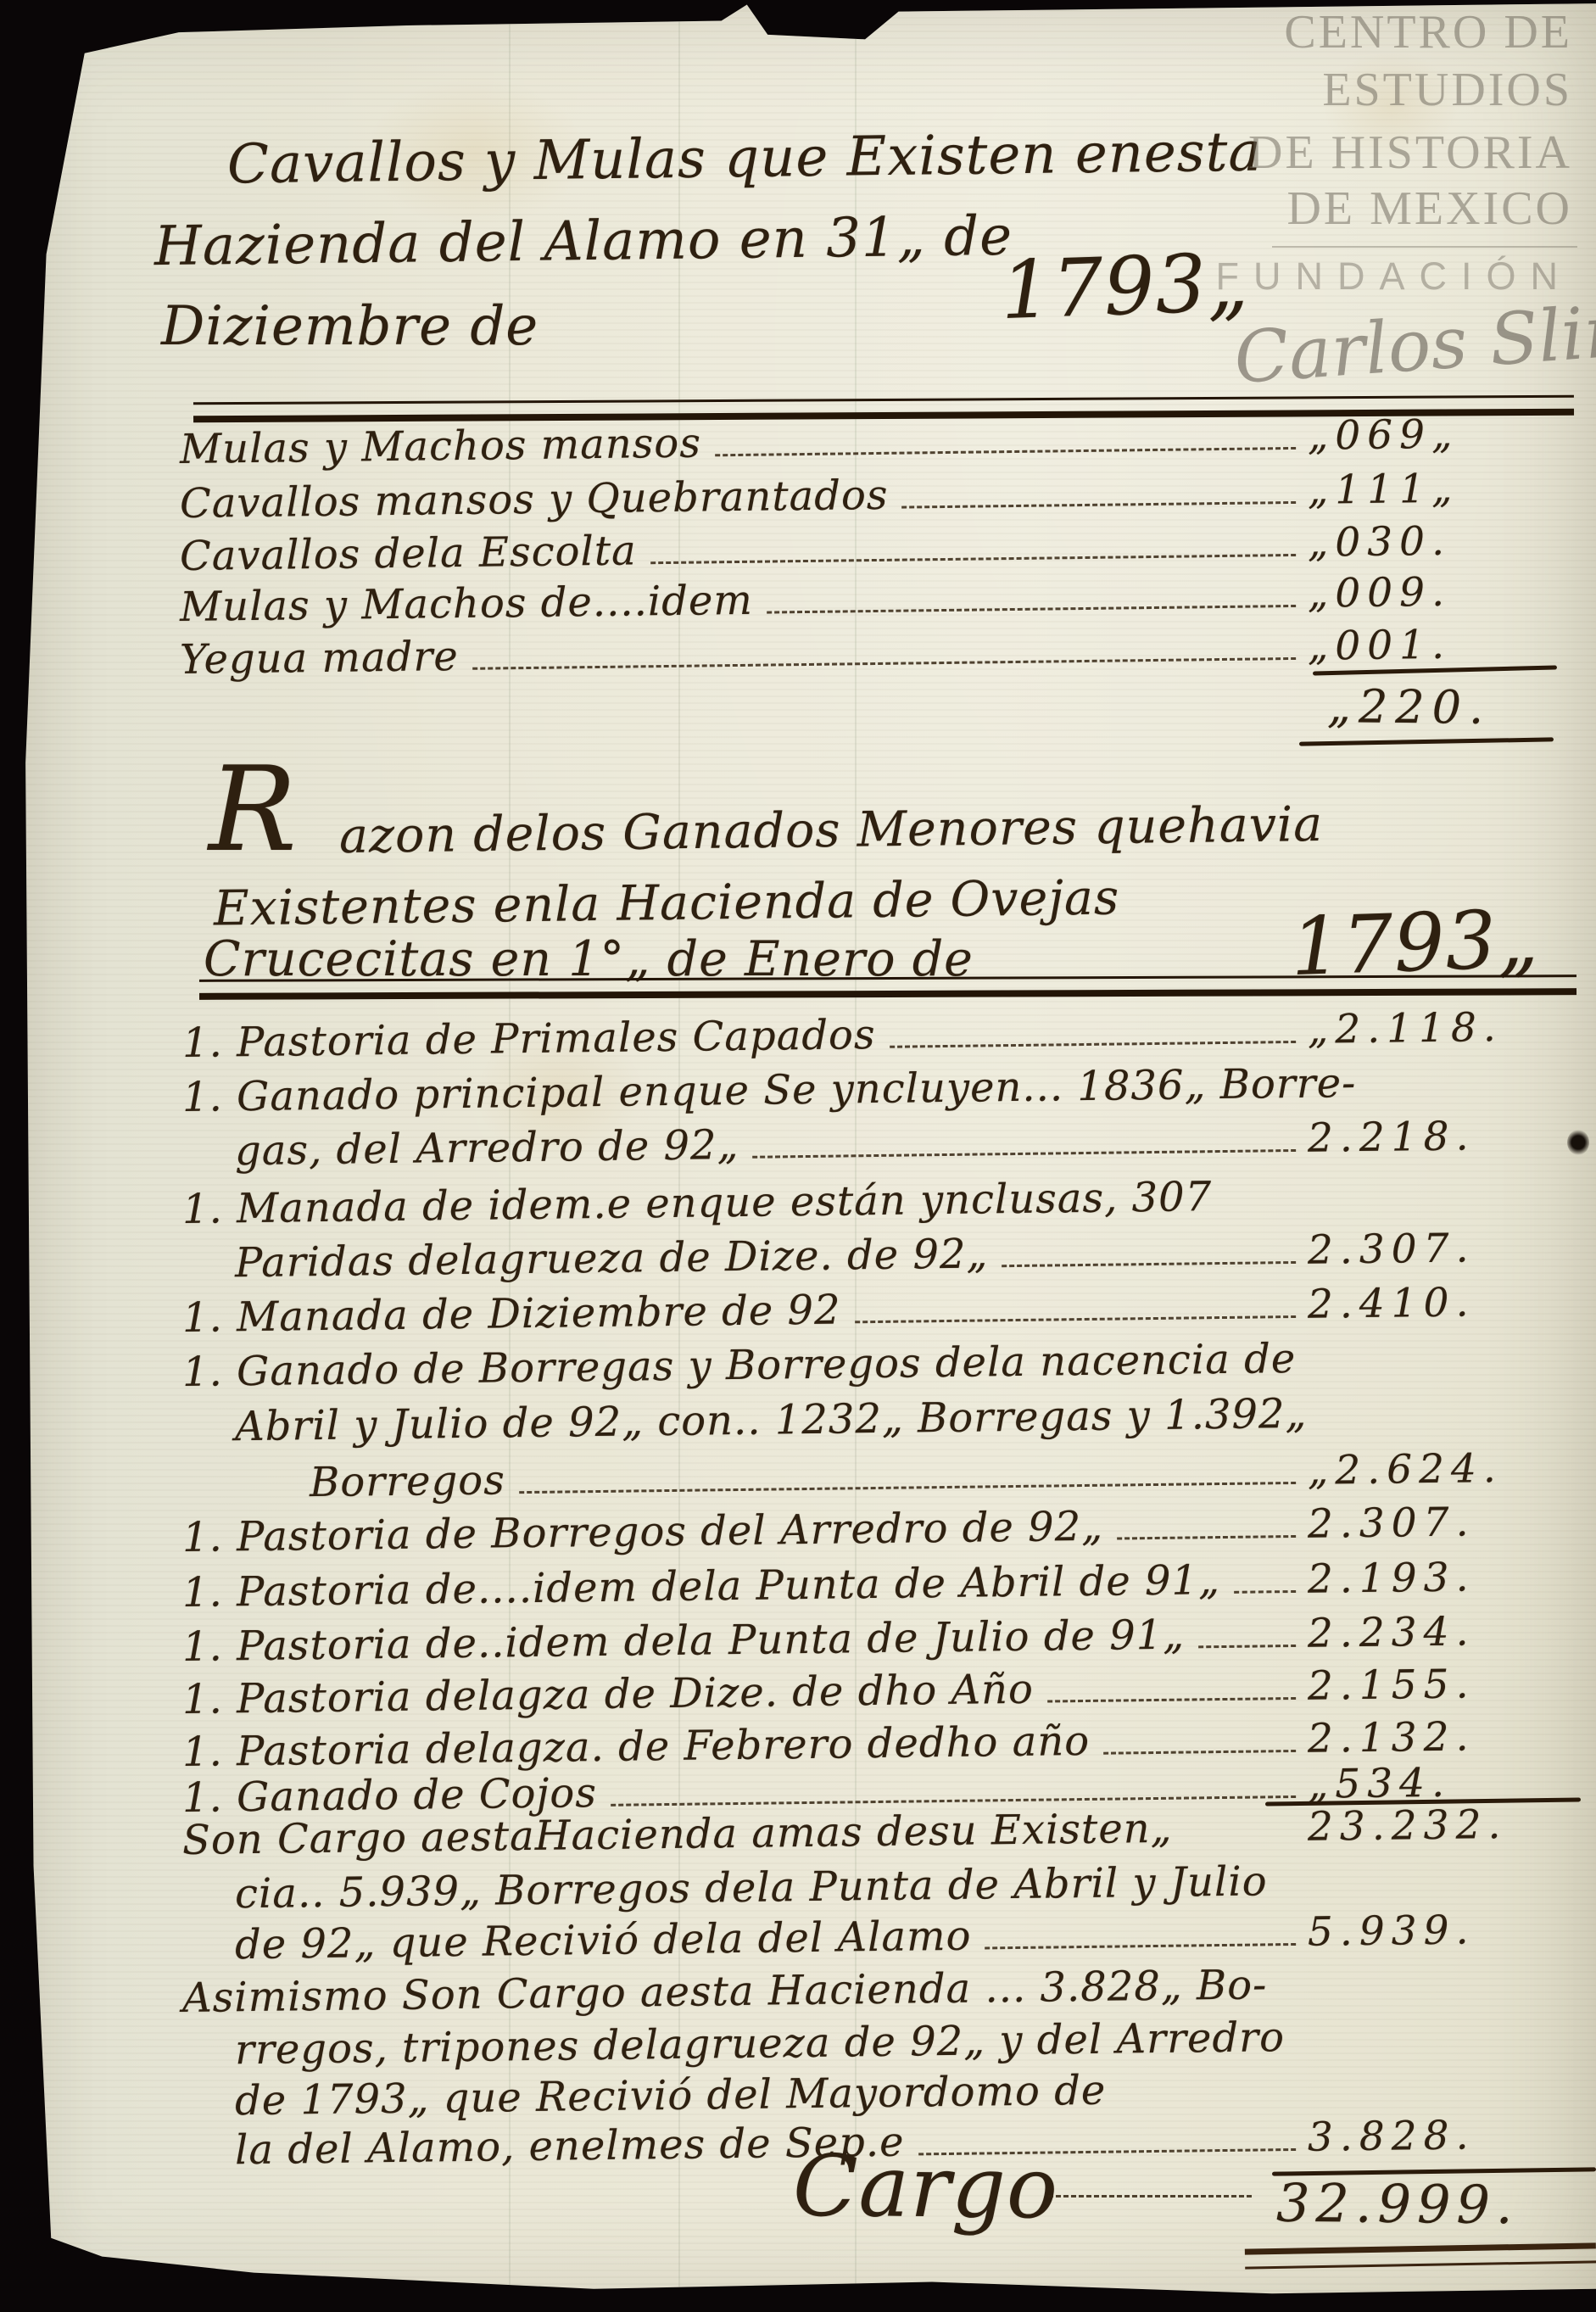  I want to click on row-value: „111„, so click(1383, 489).